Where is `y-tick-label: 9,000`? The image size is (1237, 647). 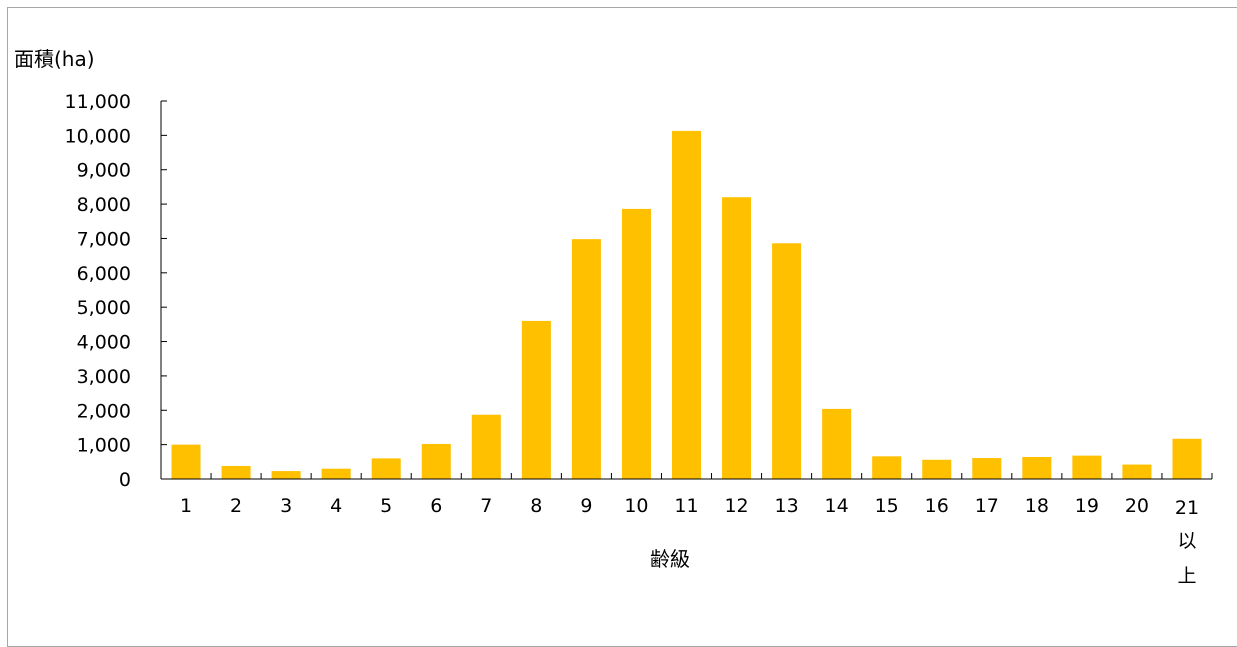
y-tick-label: 9,000 is located at coordinates (104, 171).